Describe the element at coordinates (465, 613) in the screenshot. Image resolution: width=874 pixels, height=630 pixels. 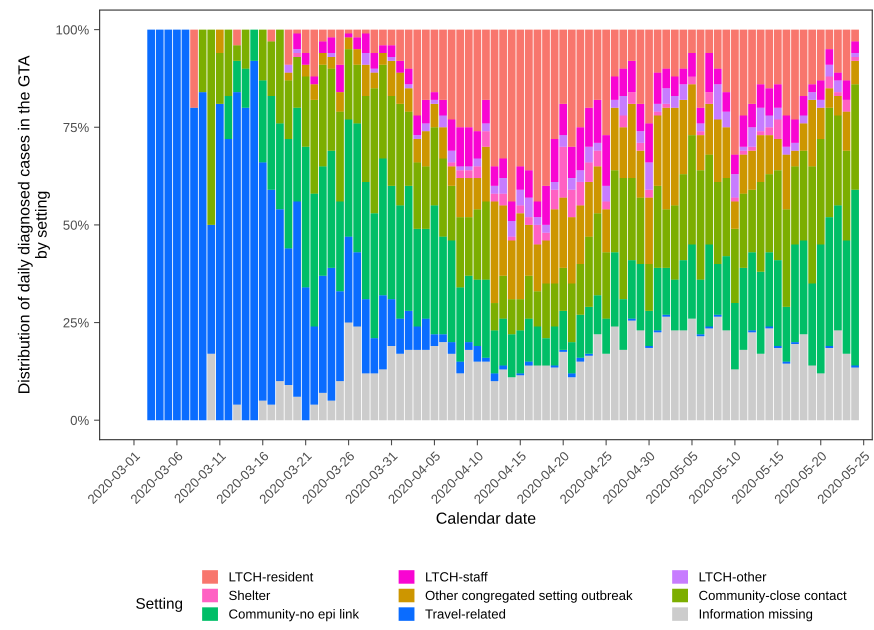
I see `legend-label: Travel-related` at that location.